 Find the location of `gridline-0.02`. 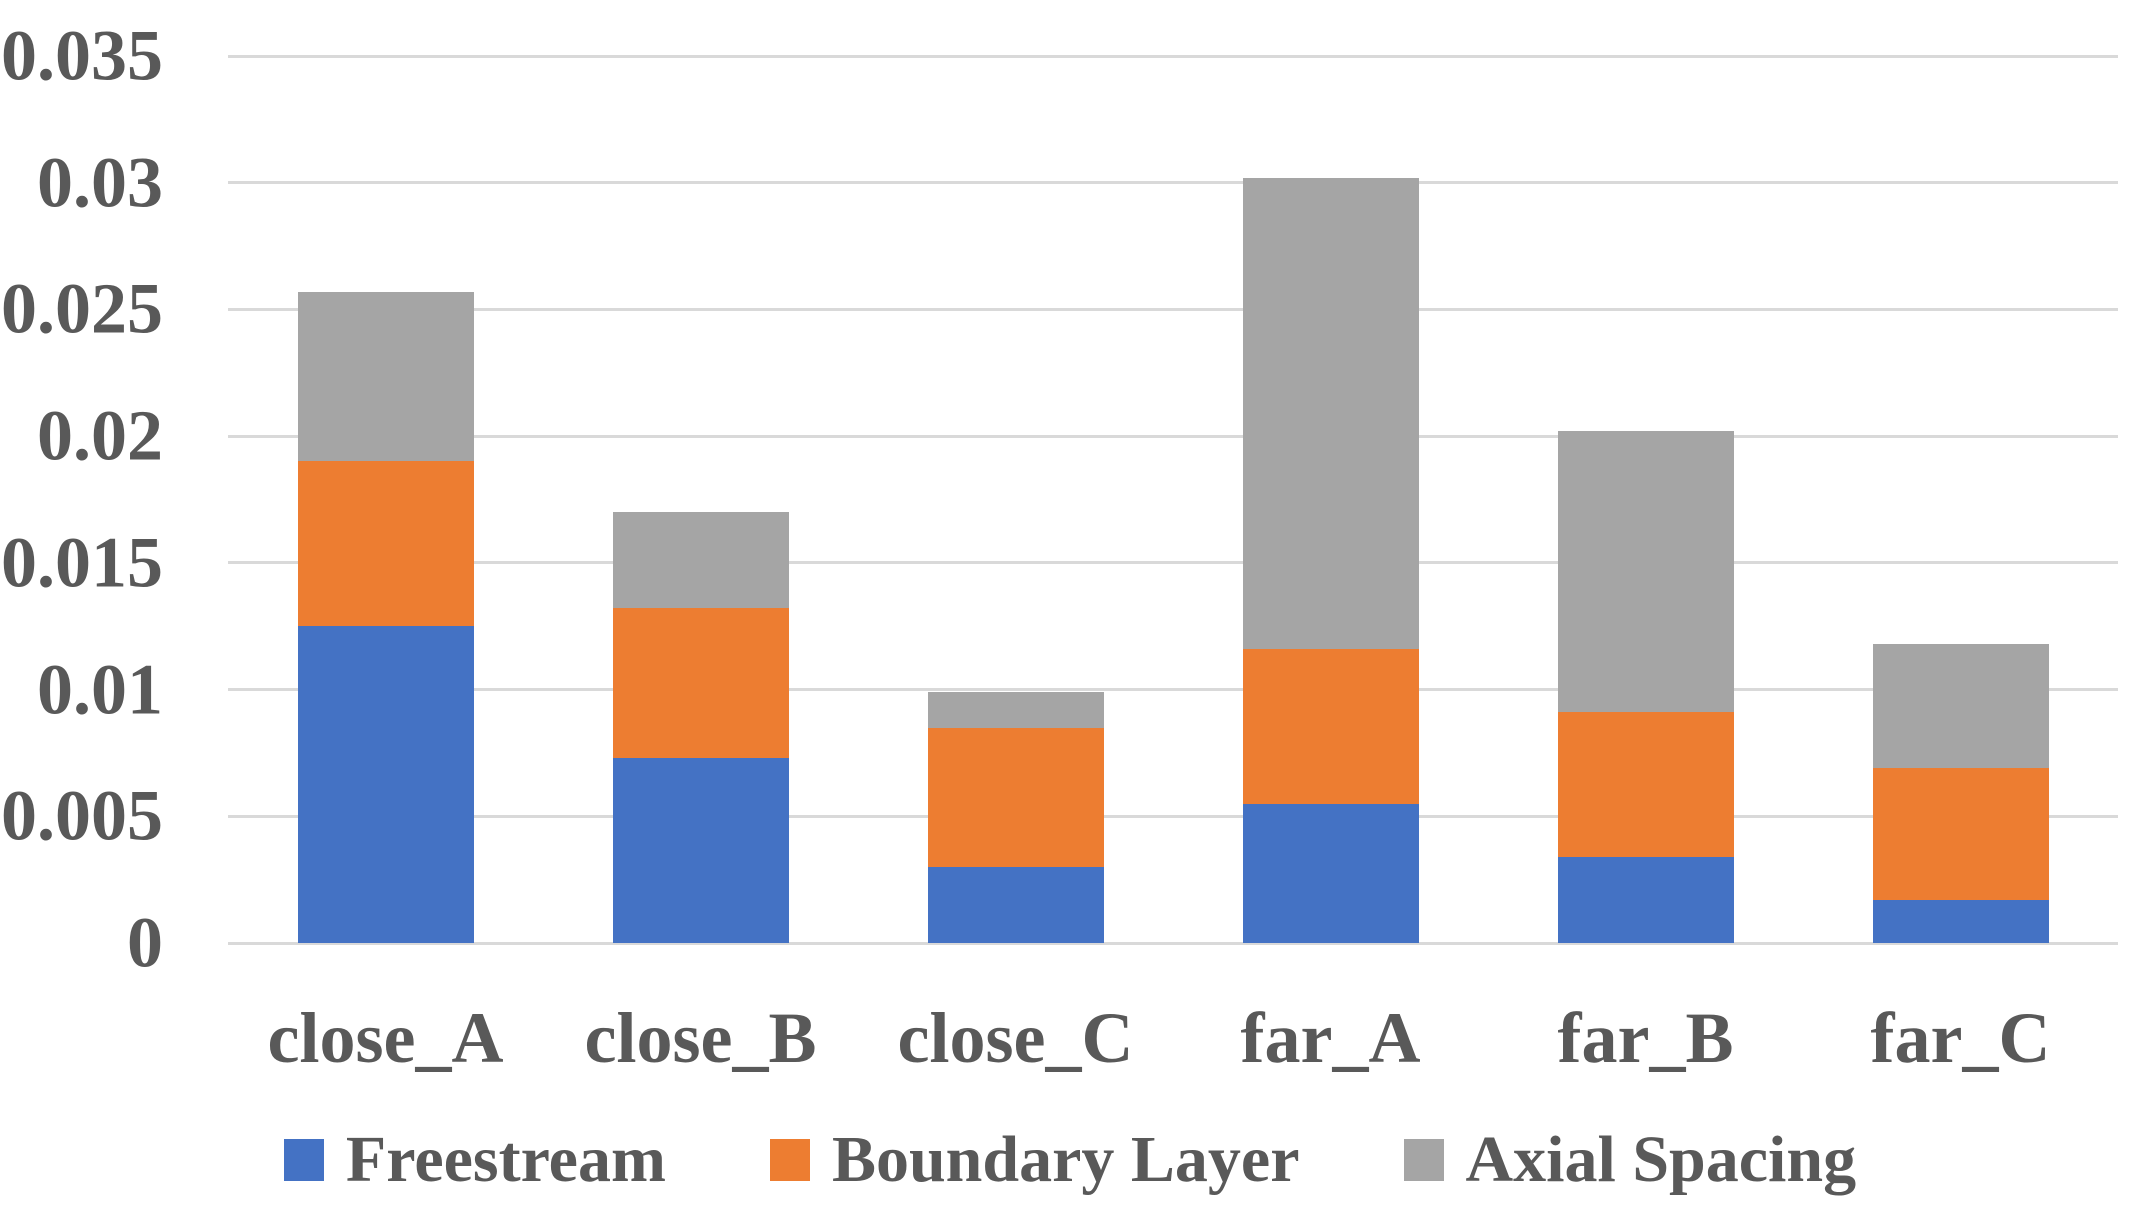

gridline-0.02 is located at coordinates (1173, 436).